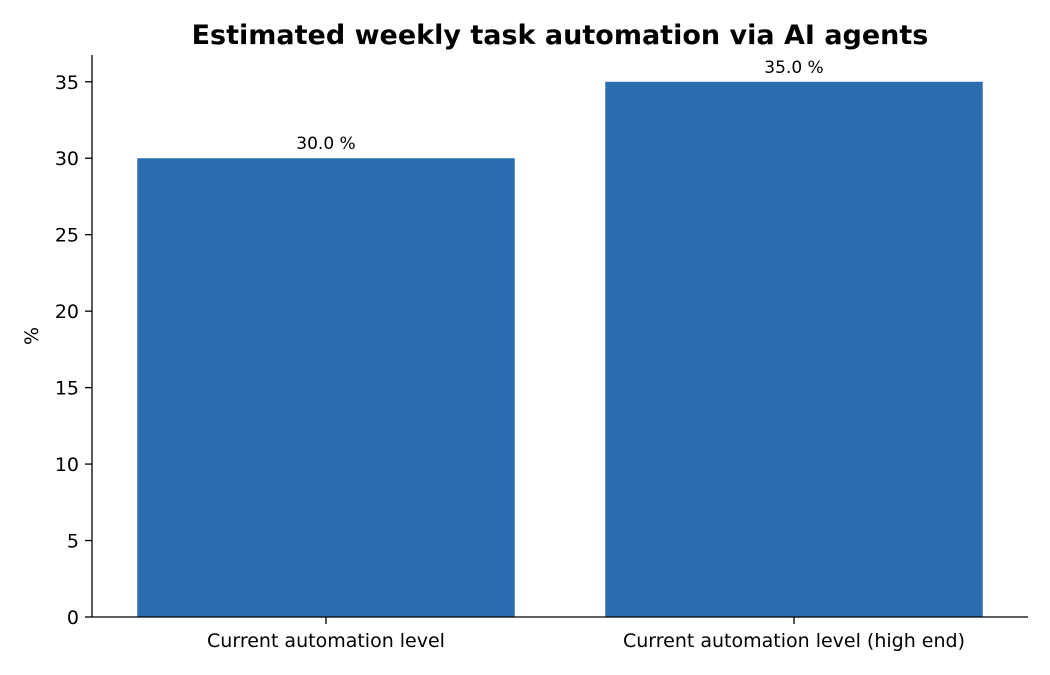 The width and height of the screenshot is (1050, 675). What do you see at coordinates (67, 465) in the screenshot?
I see `y-tick-label-2: 10` at bounding box center [67, 465].